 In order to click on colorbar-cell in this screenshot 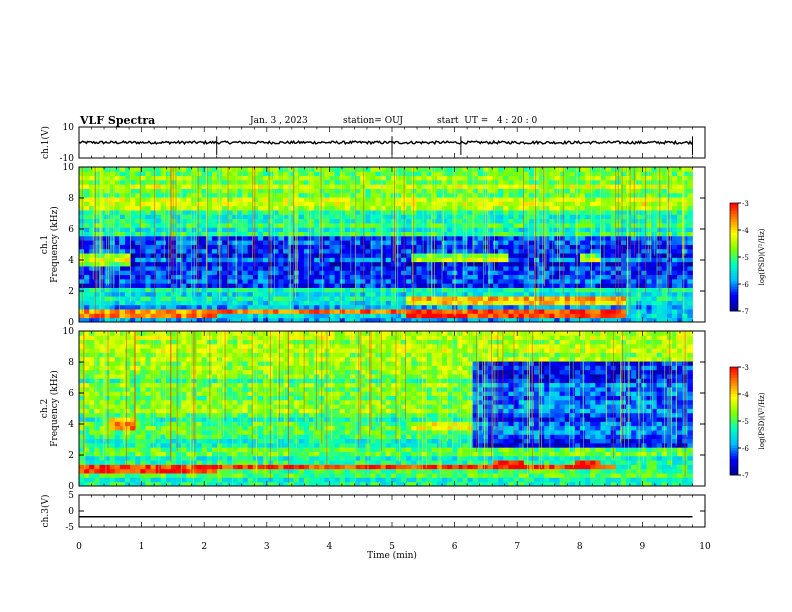, I will do `click(734, 218)`.